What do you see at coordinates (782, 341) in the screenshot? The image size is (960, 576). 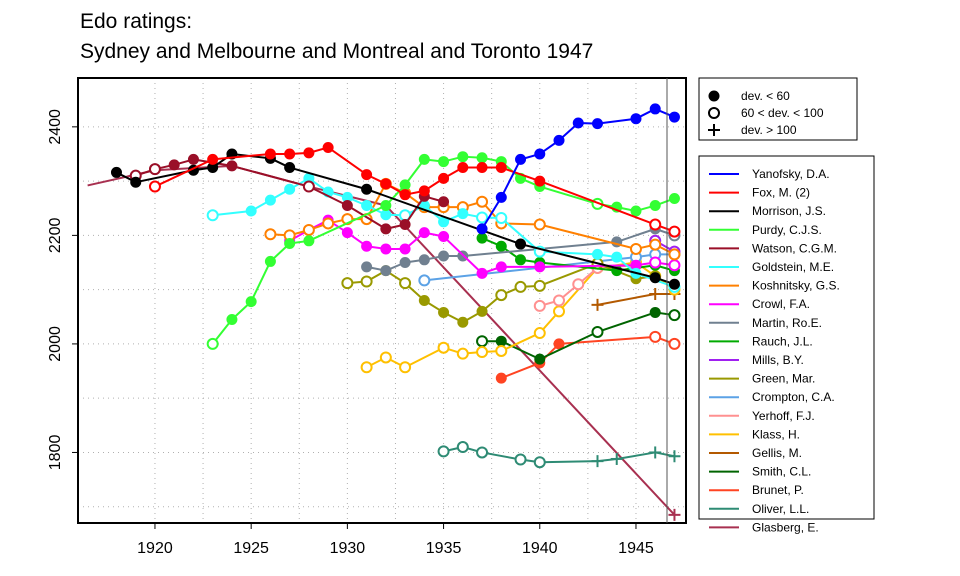 I see `legend-label: Rauch, J.L.` at bounding box center [782, 341].